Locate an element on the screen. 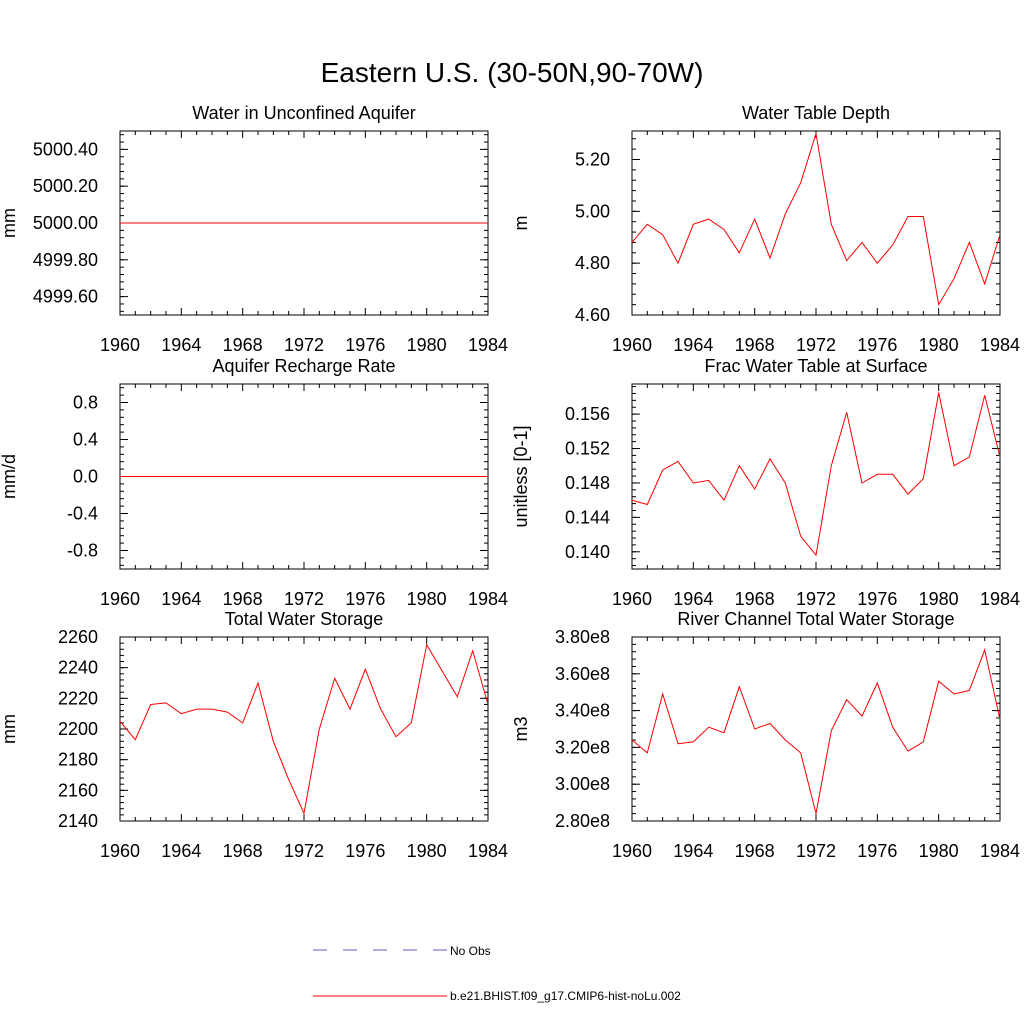 This screenshot has width=1024, height=1029. panel-title: River Channel Total Water Storage is located at coordinates (815, 619).